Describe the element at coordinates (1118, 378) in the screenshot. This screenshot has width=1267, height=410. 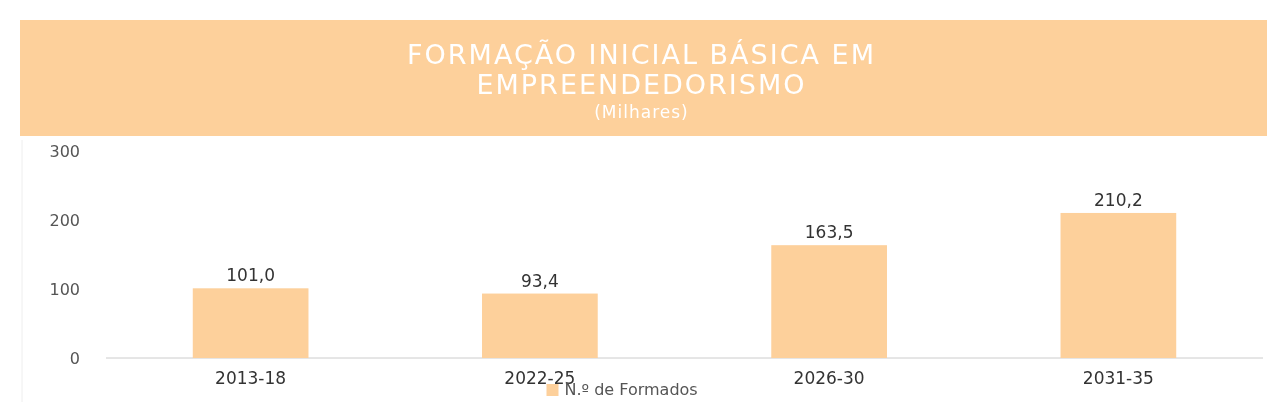
I see `x-tick-label: 2031-35` at that location.